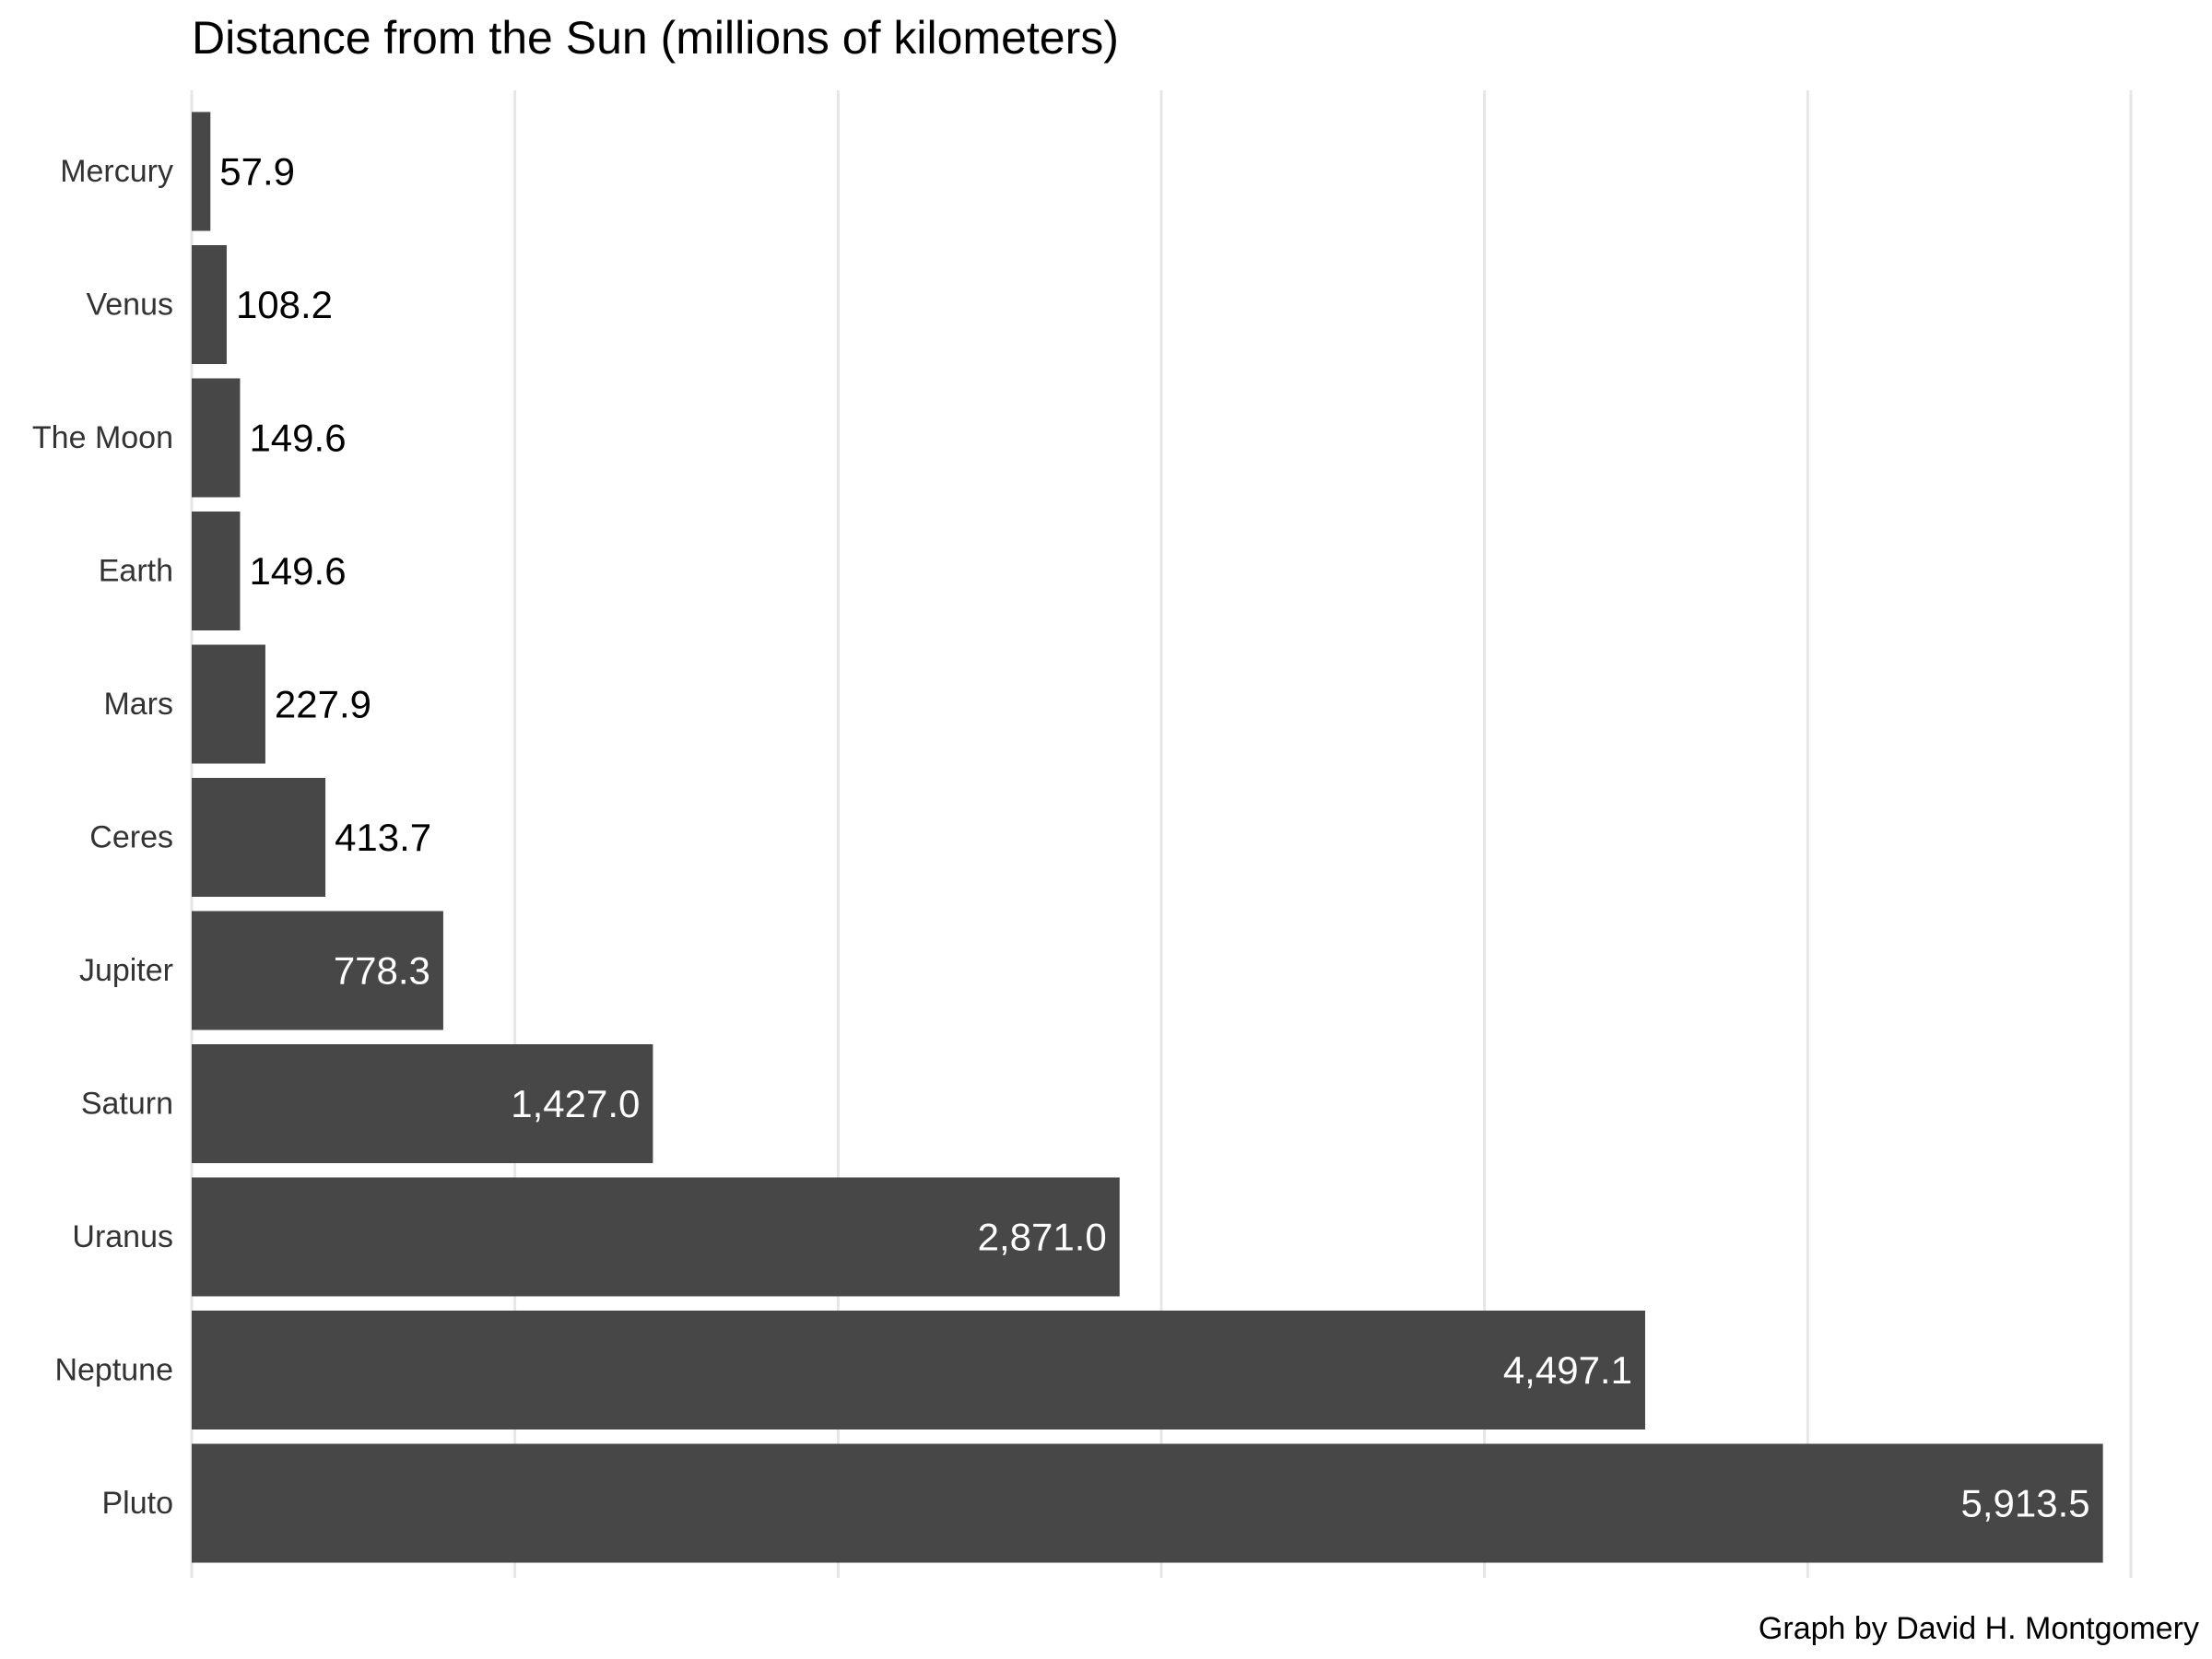  What do you see at coordinates (102, 437) in the screenshot?
I see `category-label-the-moon: The Moon` at bounding box center [102, 437].